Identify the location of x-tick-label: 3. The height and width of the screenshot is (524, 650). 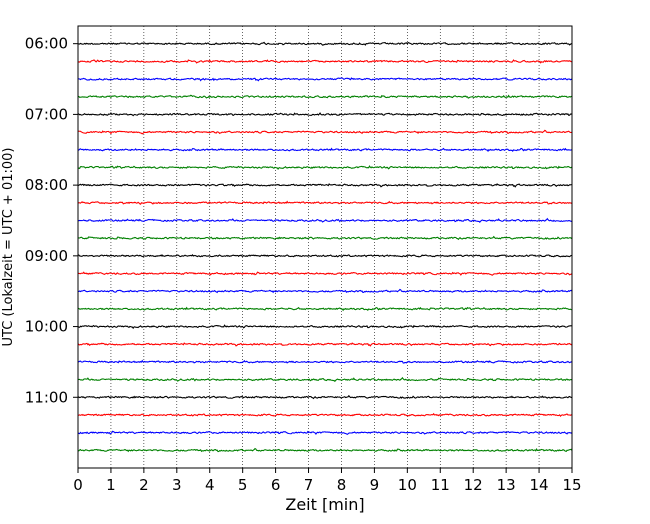
(177, 485).